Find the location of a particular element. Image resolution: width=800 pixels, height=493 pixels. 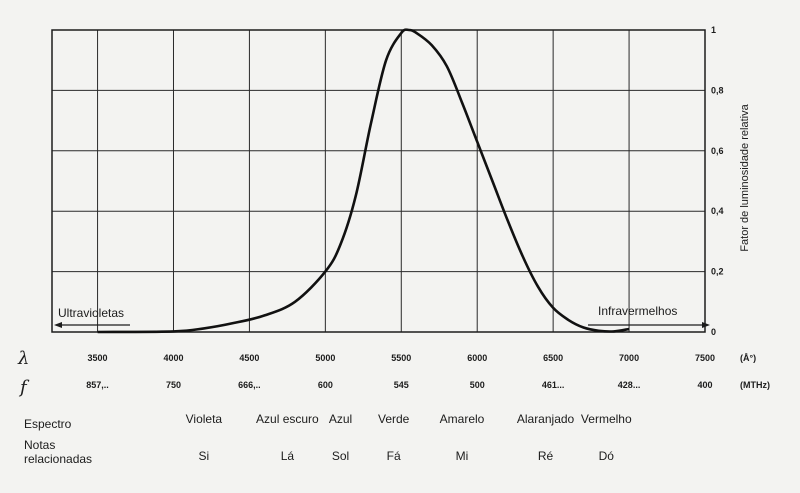

wavelength-tick: 5000 is located at coordinates (325, 358).